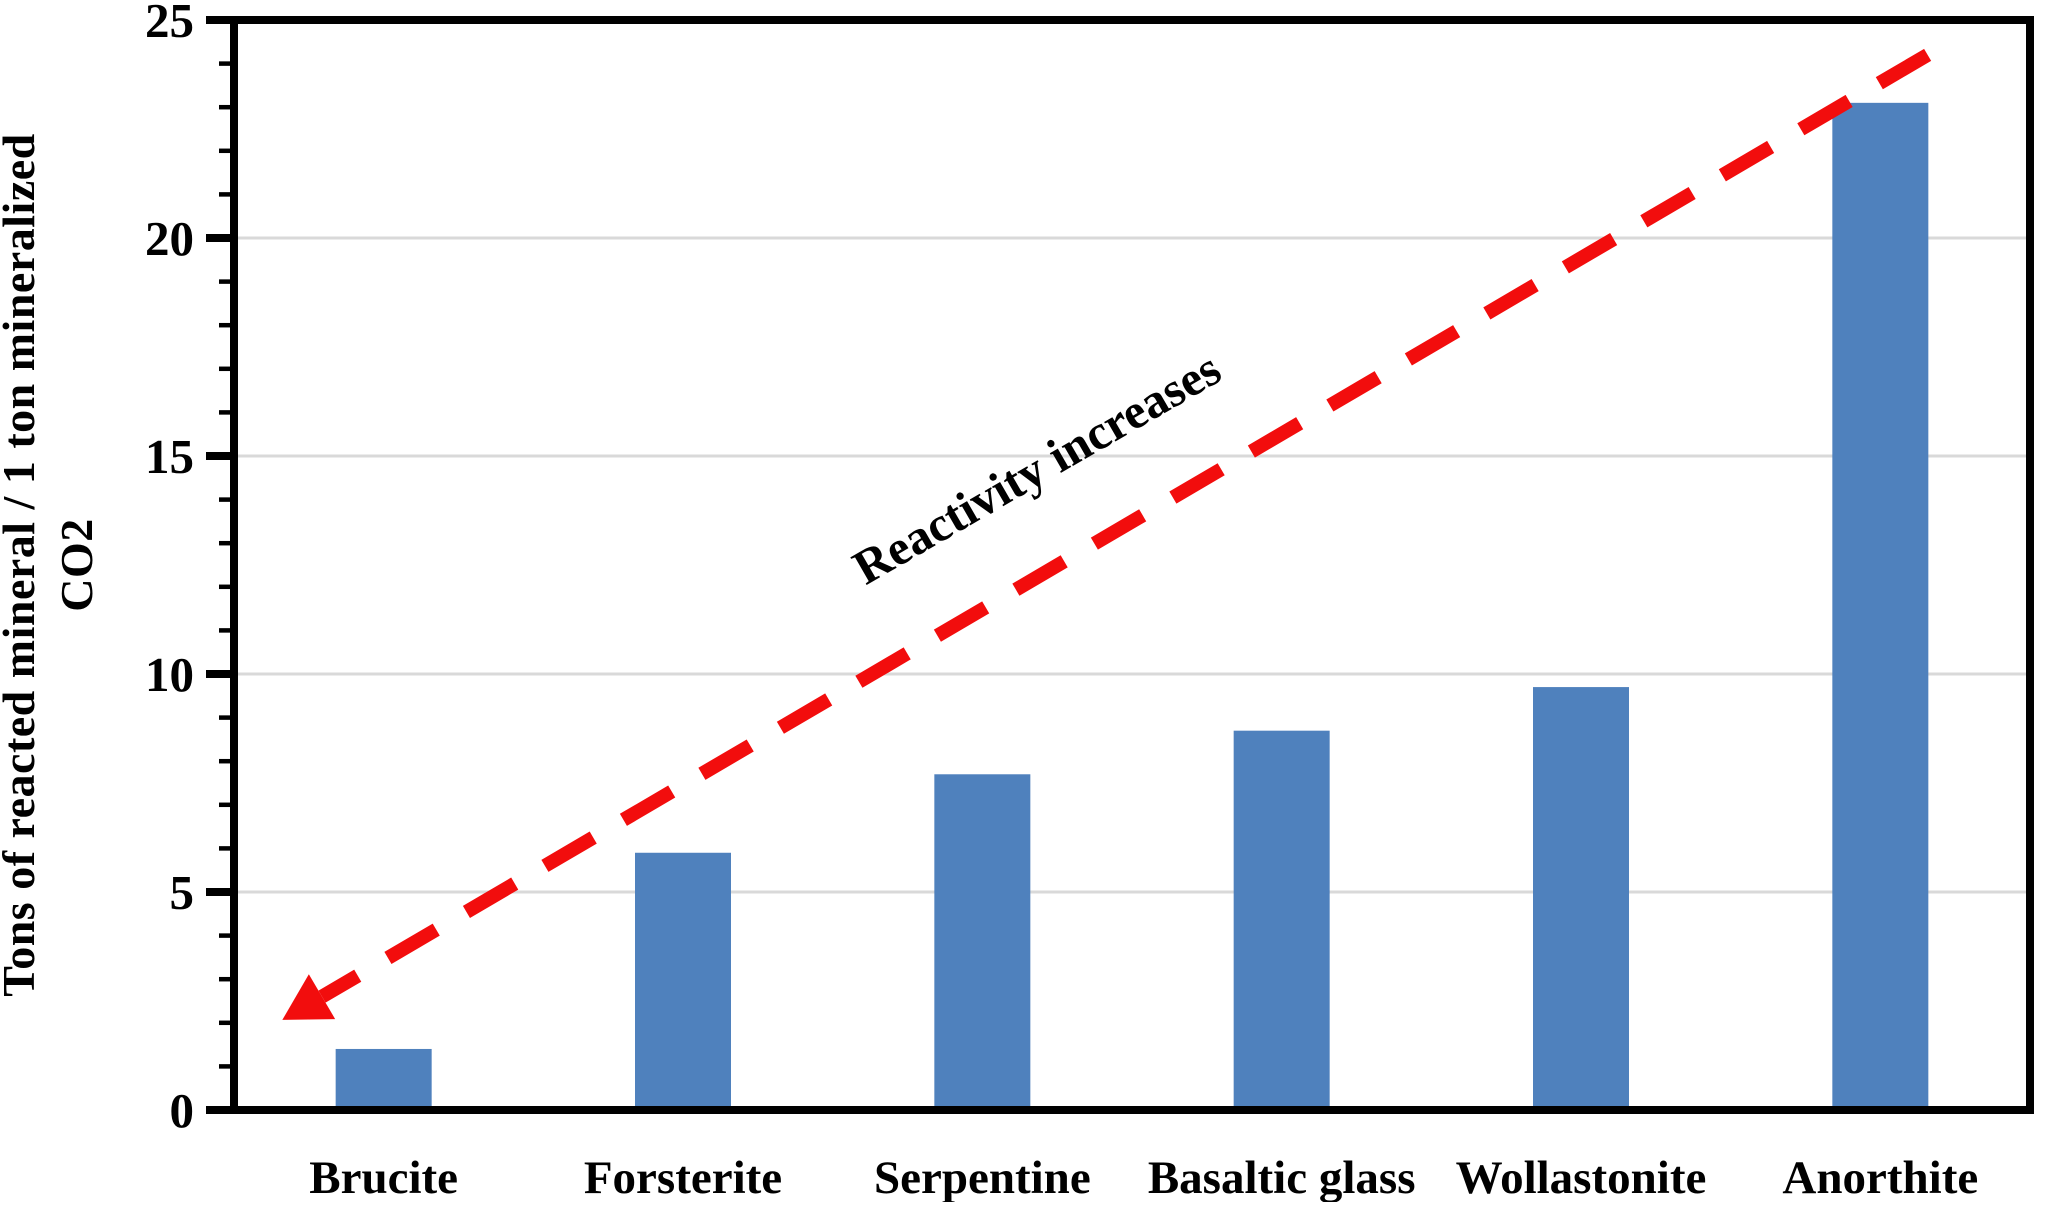 This screenshot has height=1207, width=2048. I want to click on bar-anorthite, so click(1880, 606).